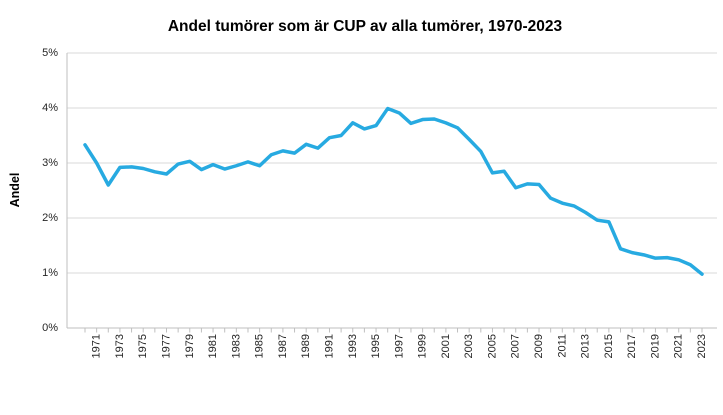  I want to click on x-tick-label: 1981, so click(213, 346).